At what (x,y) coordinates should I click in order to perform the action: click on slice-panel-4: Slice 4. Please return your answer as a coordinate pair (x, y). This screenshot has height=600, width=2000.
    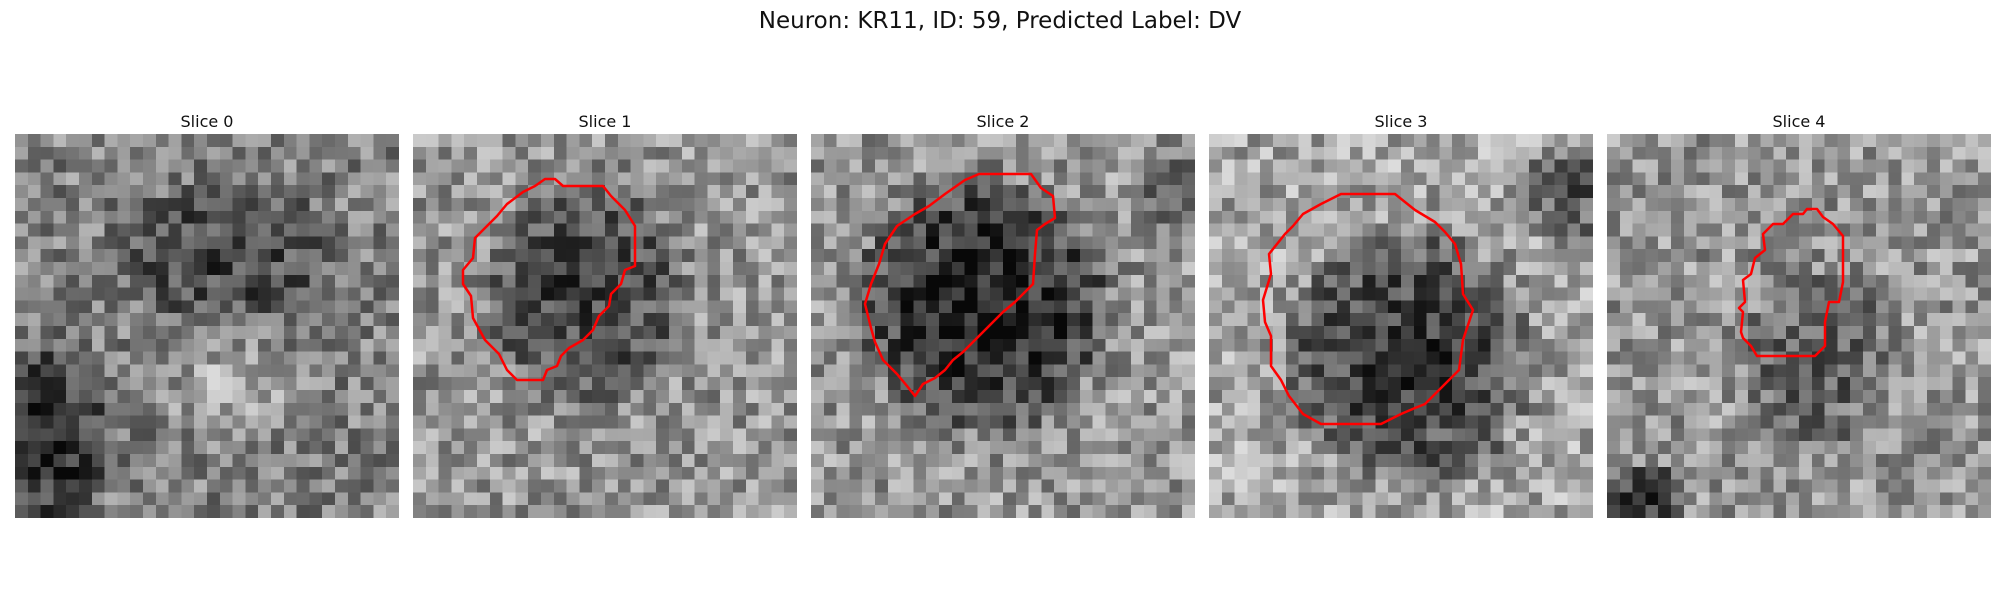
    Looking at the image, I should click on (1799, 314).